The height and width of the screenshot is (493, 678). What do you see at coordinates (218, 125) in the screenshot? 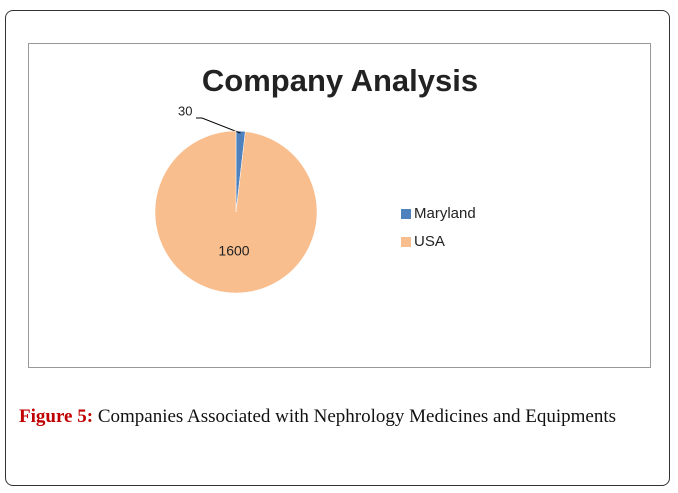
I see `leader-line` at bounding box center [218, 125].